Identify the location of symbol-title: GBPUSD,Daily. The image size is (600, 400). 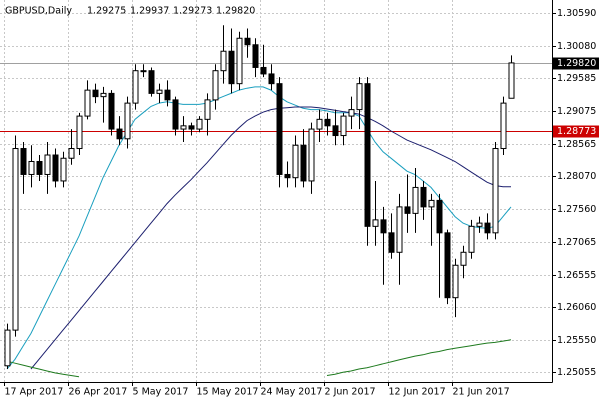
(38, 11).